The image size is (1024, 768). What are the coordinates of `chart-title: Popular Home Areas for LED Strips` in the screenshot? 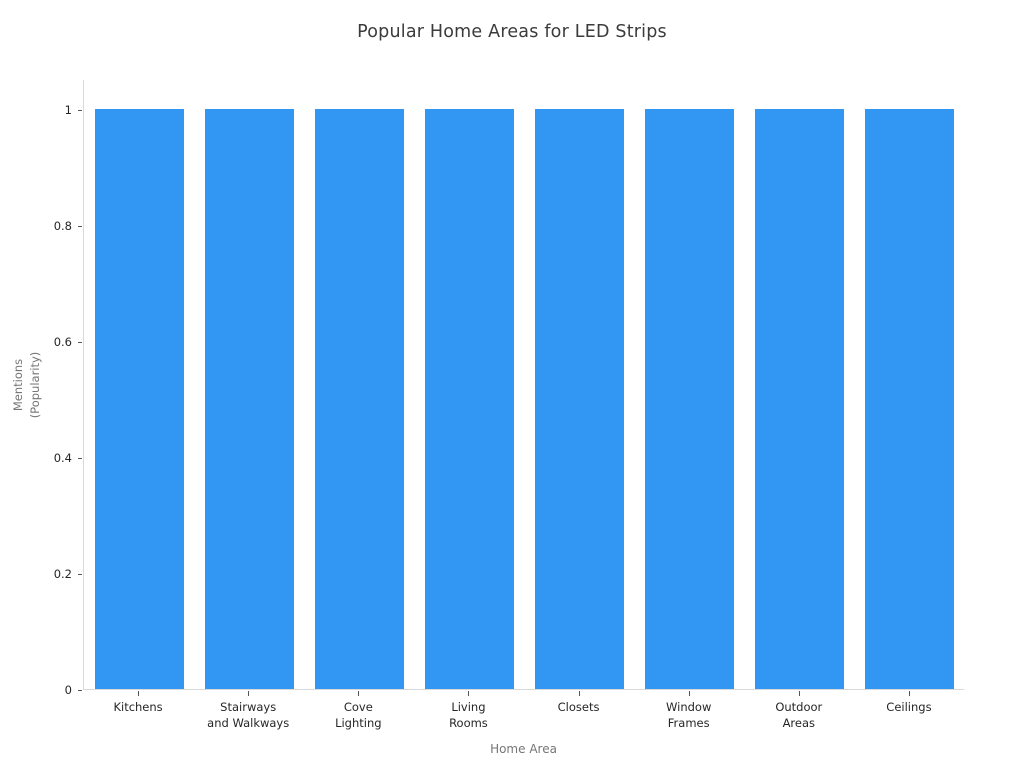 It's located at (512, 32).